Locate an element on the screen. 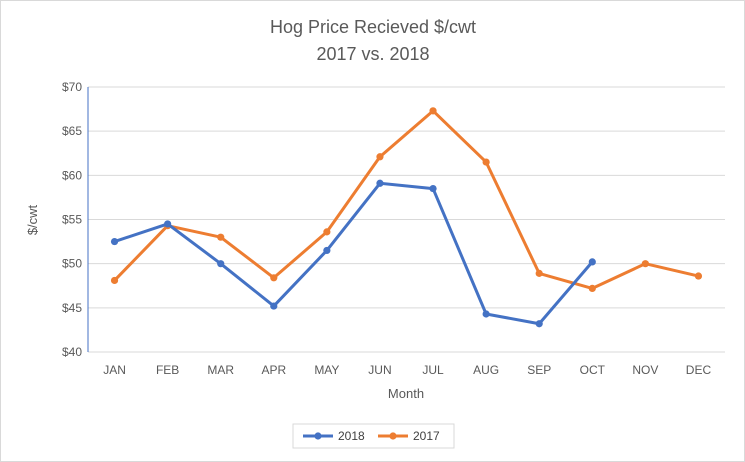 Image resolution: width=745 pixels, height=462 pixels. x-tick-label: MAR is located at coordinates (220, 370).